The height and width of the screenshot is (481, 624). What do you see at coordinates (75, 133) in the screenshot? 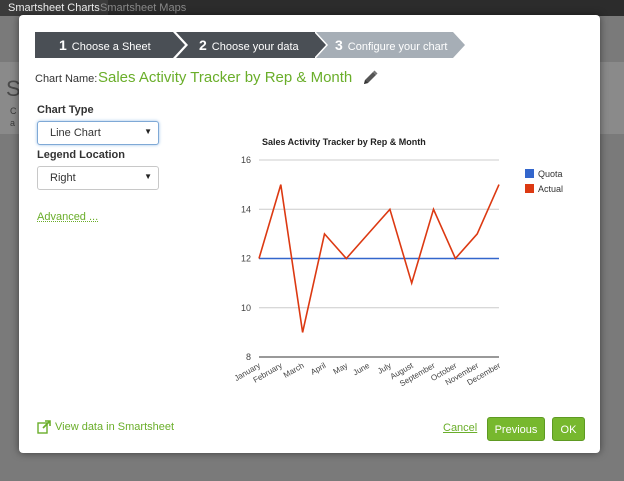
I see `chart-type-value: Line Chart` at bounding box center [75, 133].